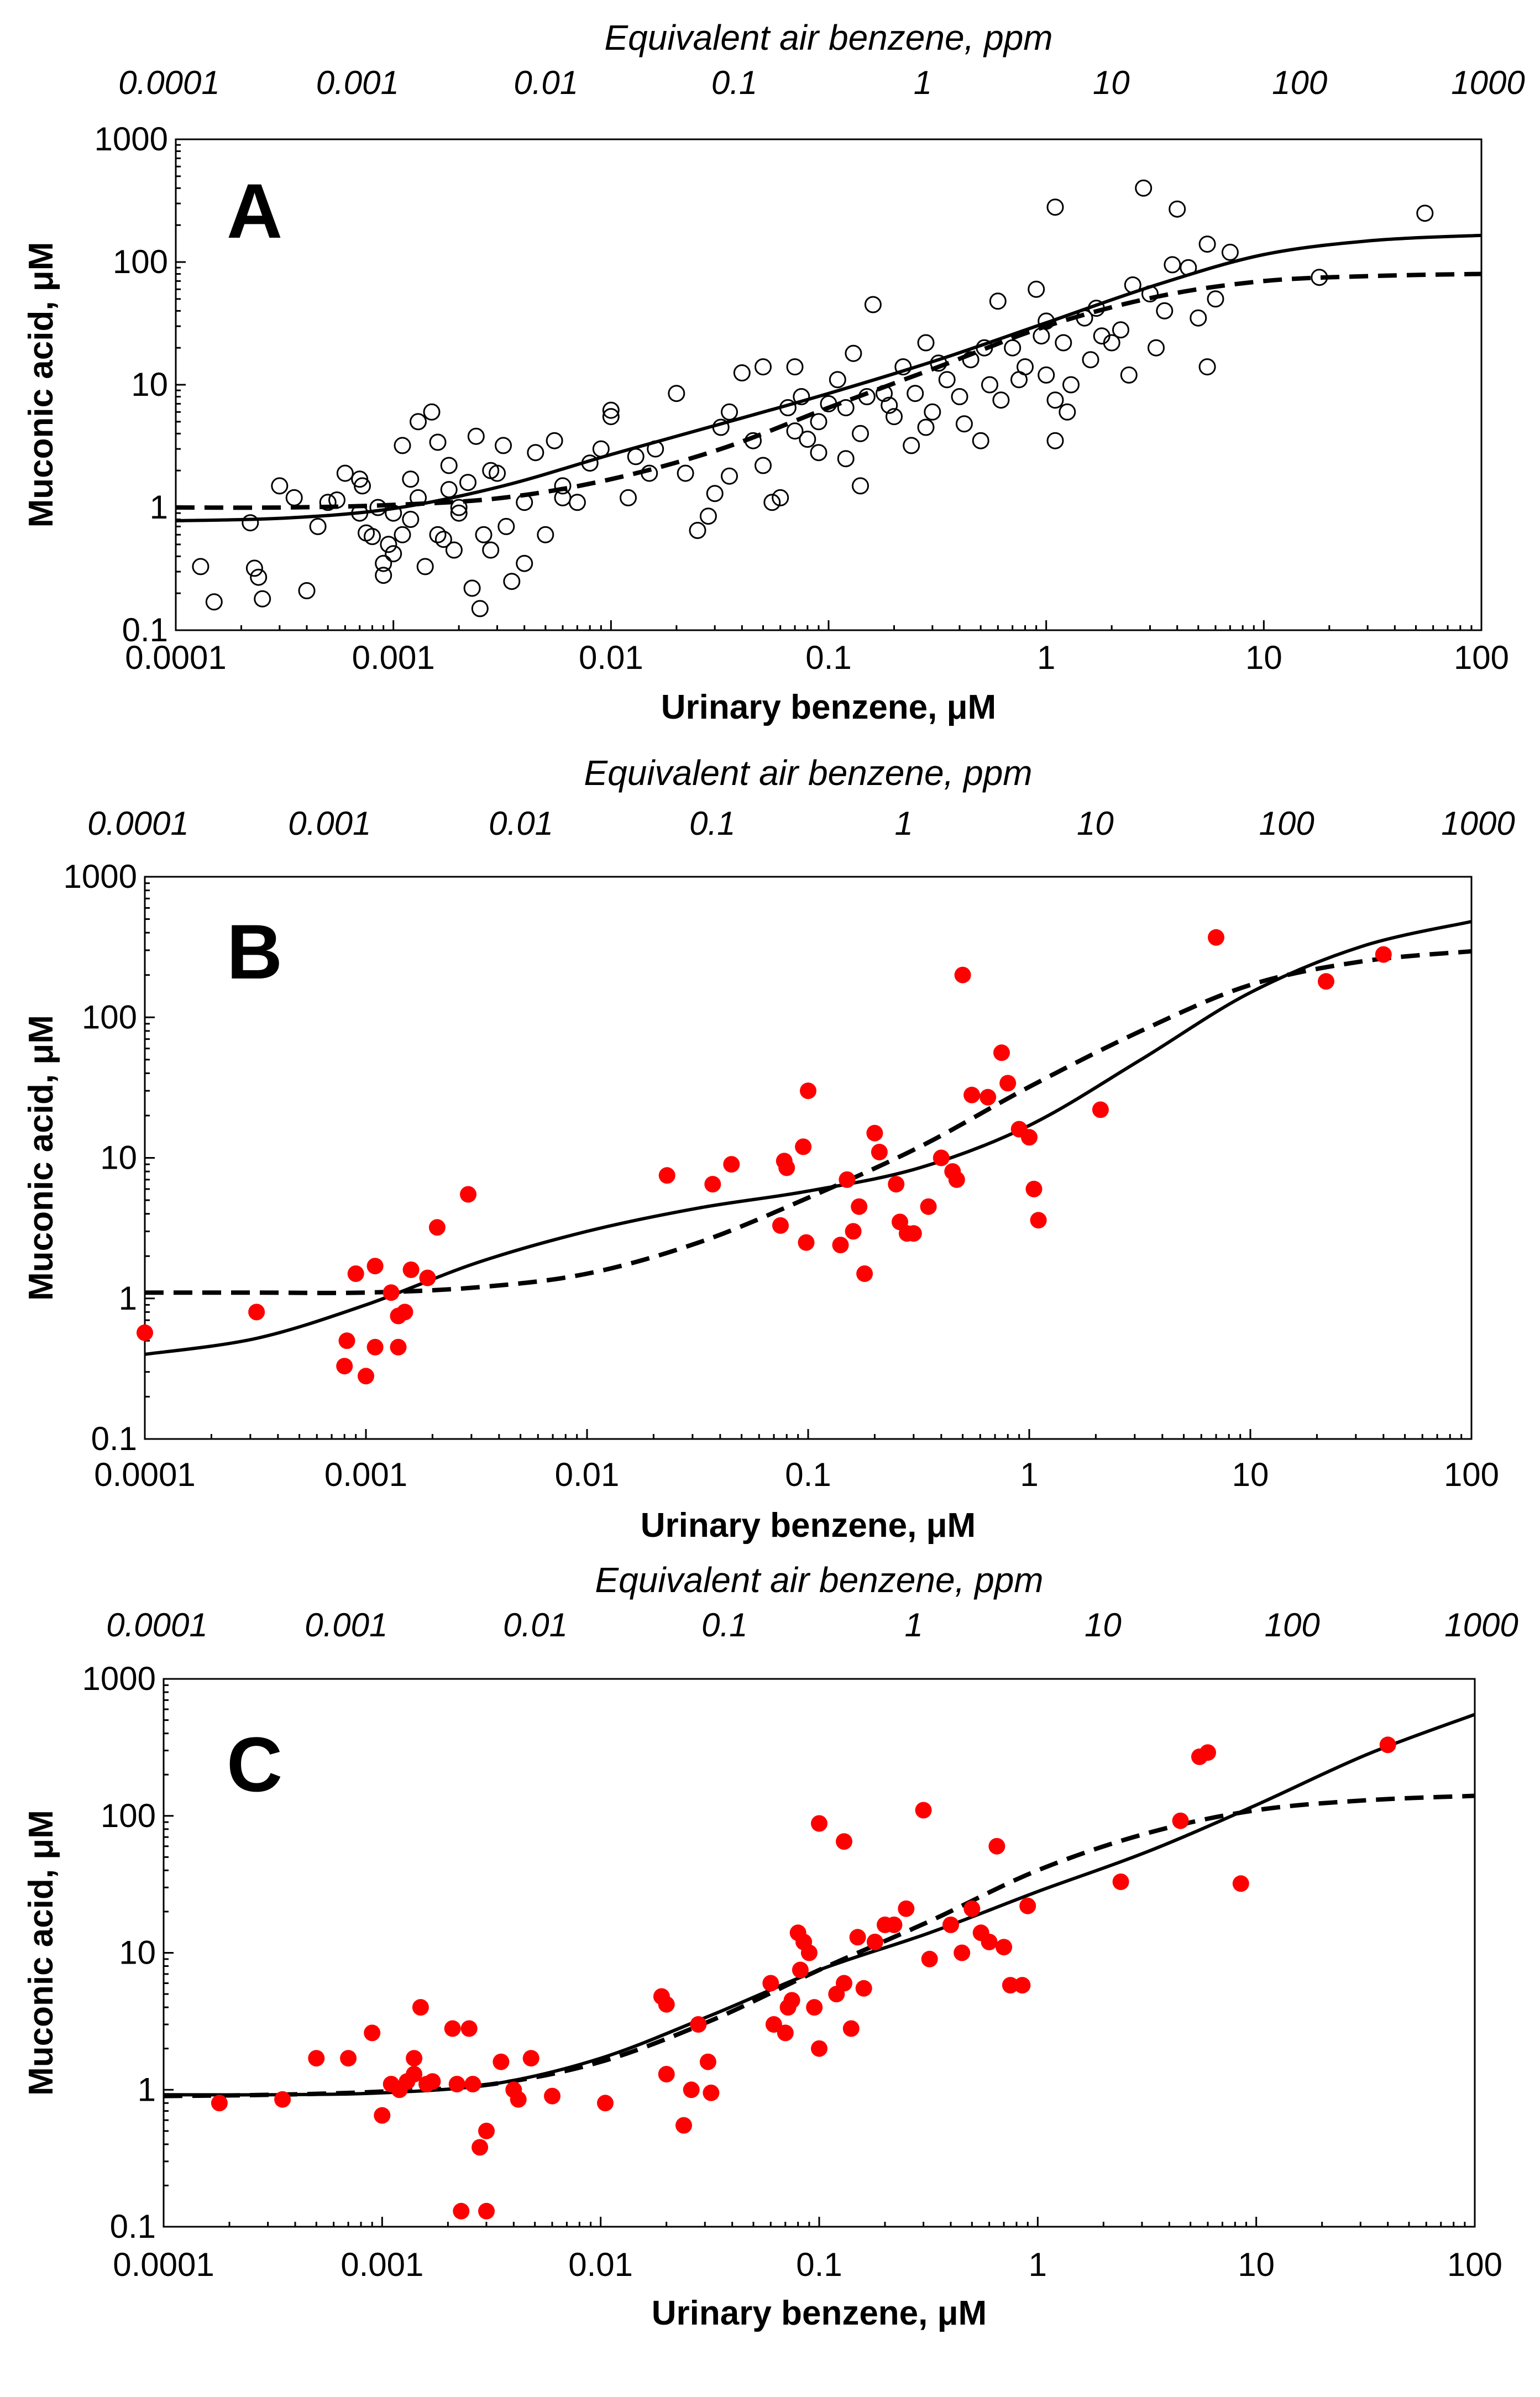  Describe the element at coordinates (176, 657) in the screenshot. I see `x-tick-label: 0.0001` at that location.